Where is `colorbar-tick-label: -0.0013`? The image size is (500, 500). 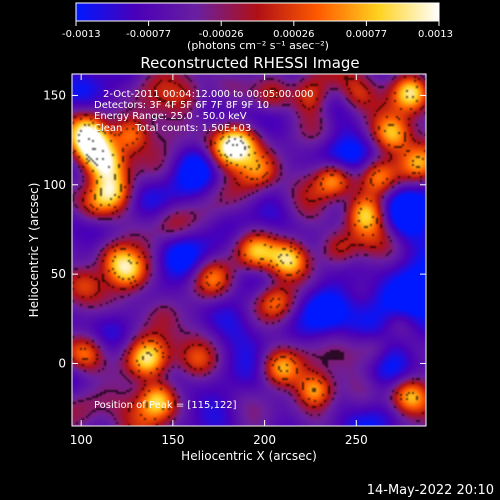
colorbar-tick-label: -0.0013 is located at coordinates (81, 34).